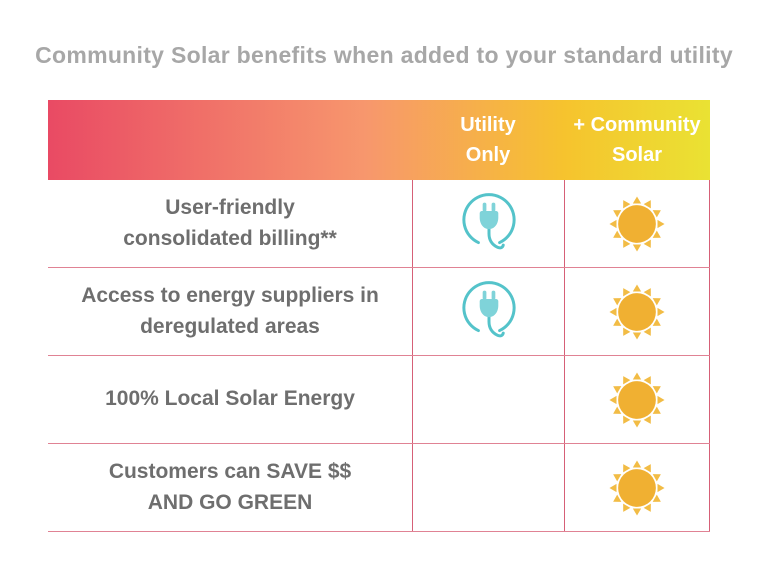 The image size is (768, 576). Describe the element at coordinates (230, 140) in the screenshot. I see `header-benefit-spacer` at that location.